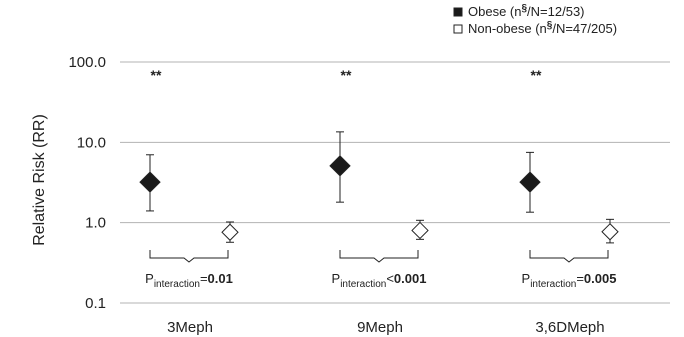  Describe the element at coordinates (542, 28) in the screenshot. I see `legend-entry: Non-obese (n§/N=47/205)` at that location.